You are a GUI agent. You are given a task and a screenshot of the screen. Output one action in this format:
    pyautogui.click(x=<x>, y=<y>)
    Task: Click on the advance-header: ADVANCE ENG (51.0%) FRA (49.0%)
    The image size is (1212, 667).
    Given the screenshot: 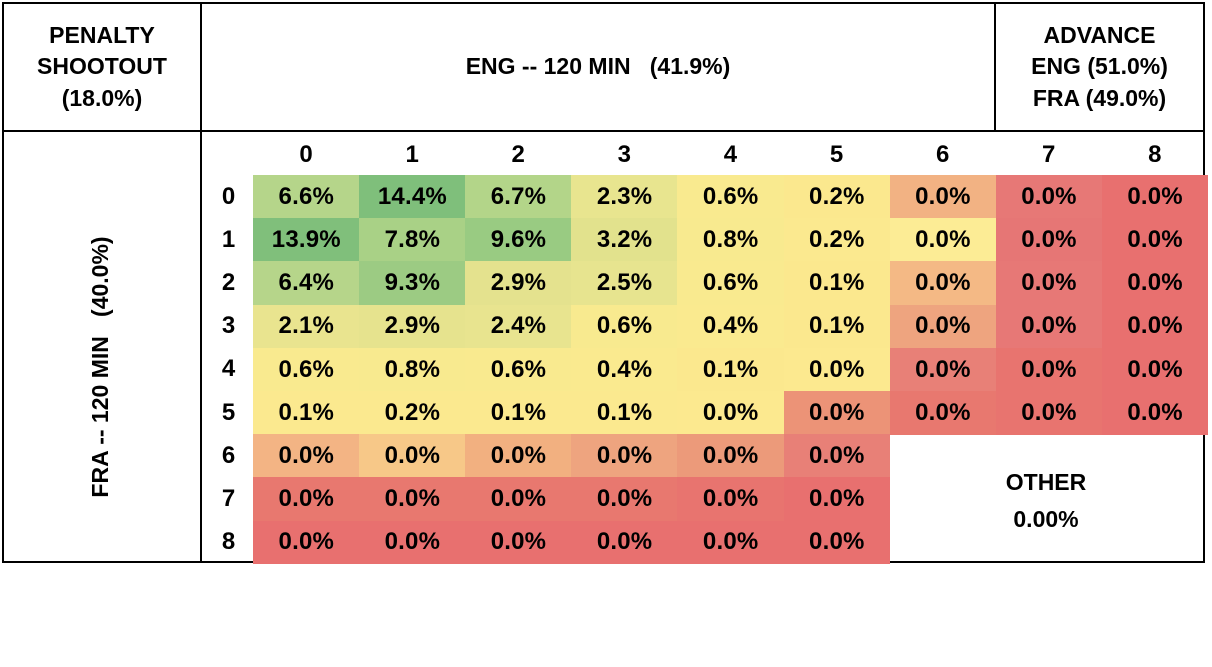 What is the action you would take?
    pyautogui.click(x=1099, y=67)
    